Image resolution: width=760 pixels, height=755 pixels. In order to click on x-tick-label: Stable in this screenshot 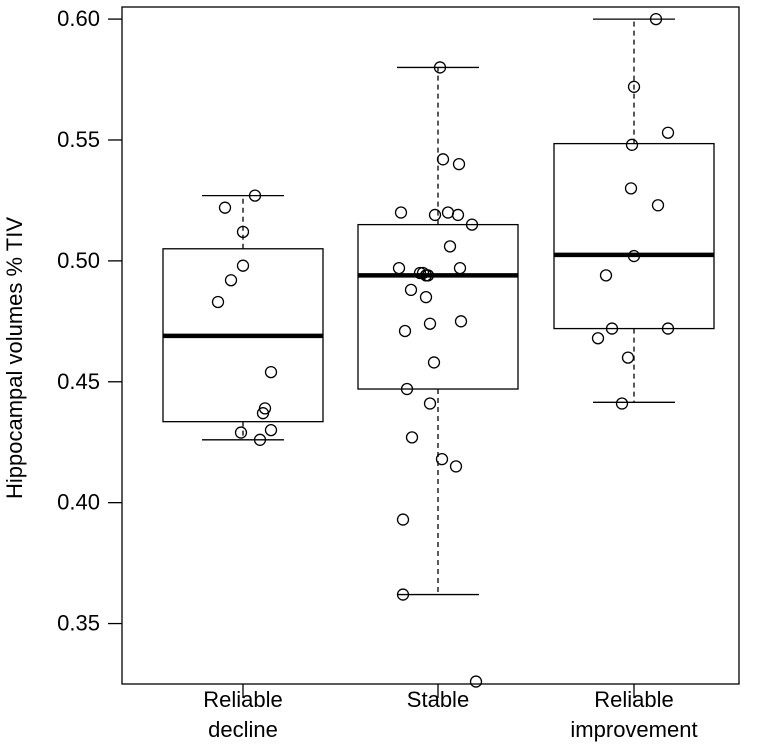, I will do `click(438, 699)`.